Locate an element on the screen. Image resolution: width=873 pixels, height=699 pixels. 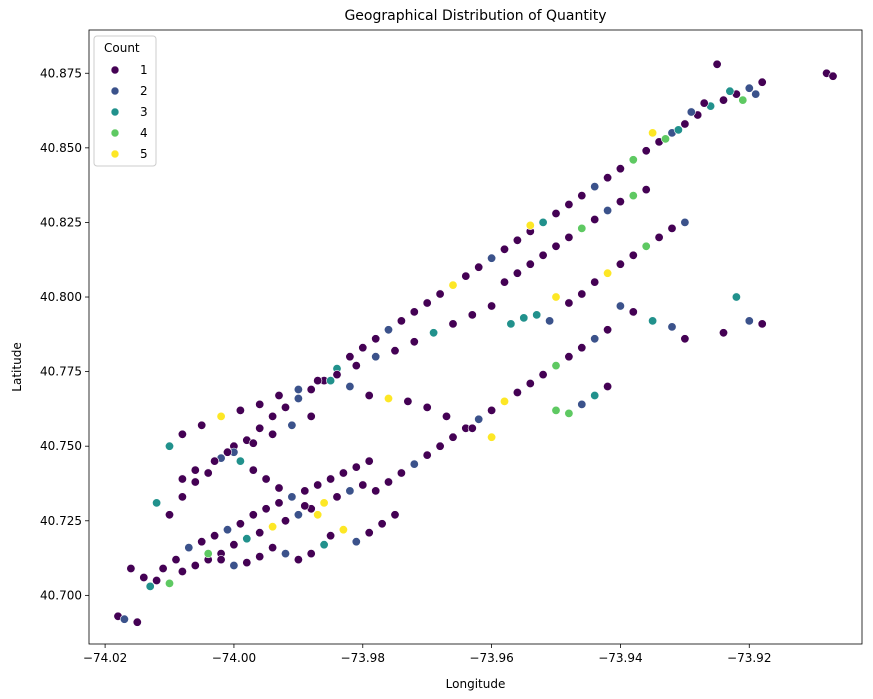
legend-label: 1 is located at coordinates (144, 70).